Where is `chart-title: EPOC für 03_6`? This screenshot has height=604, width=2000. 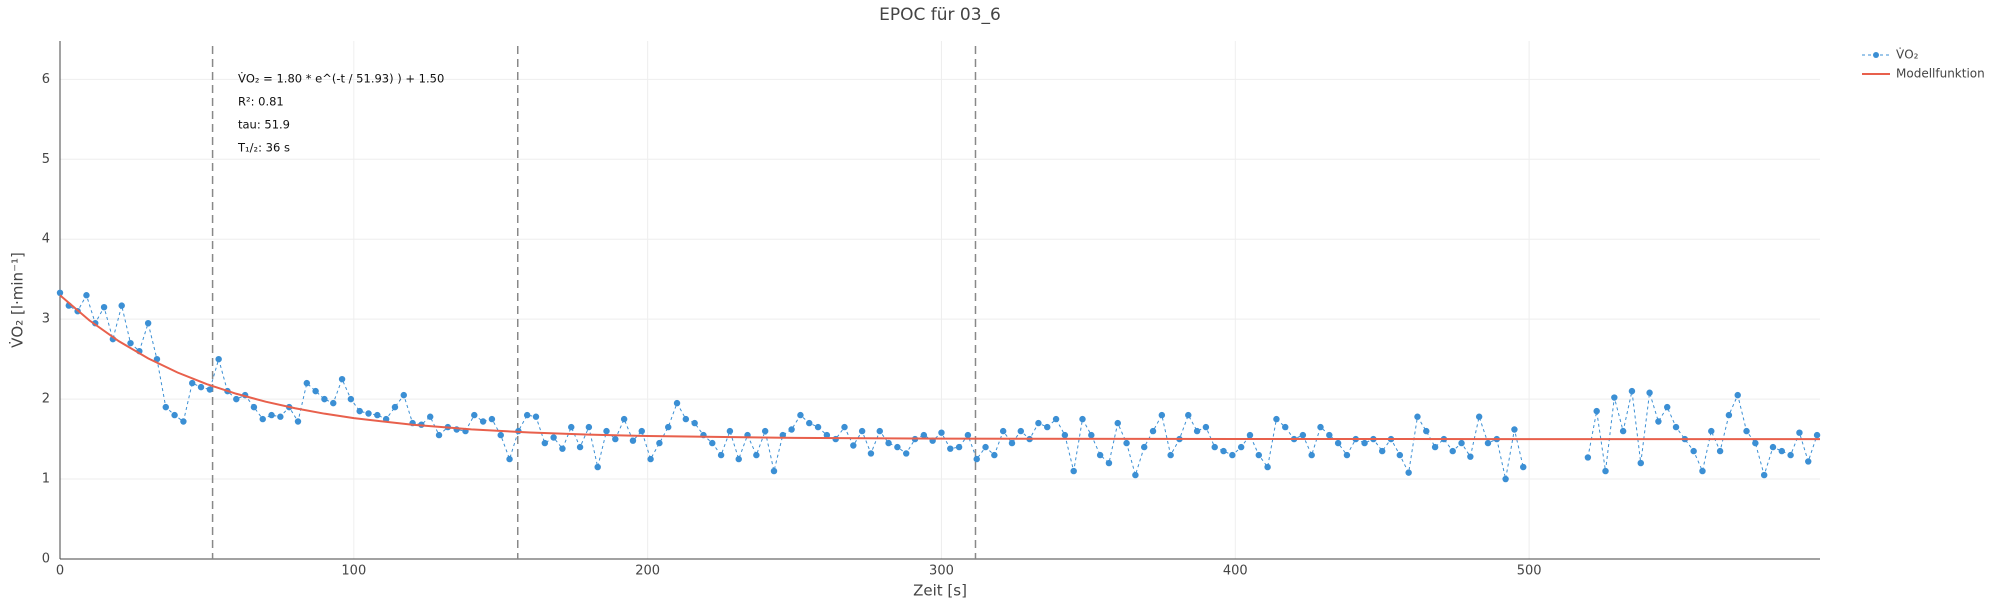
chart-title: EPOC für 03_6 is located at coordinates (940, 15).